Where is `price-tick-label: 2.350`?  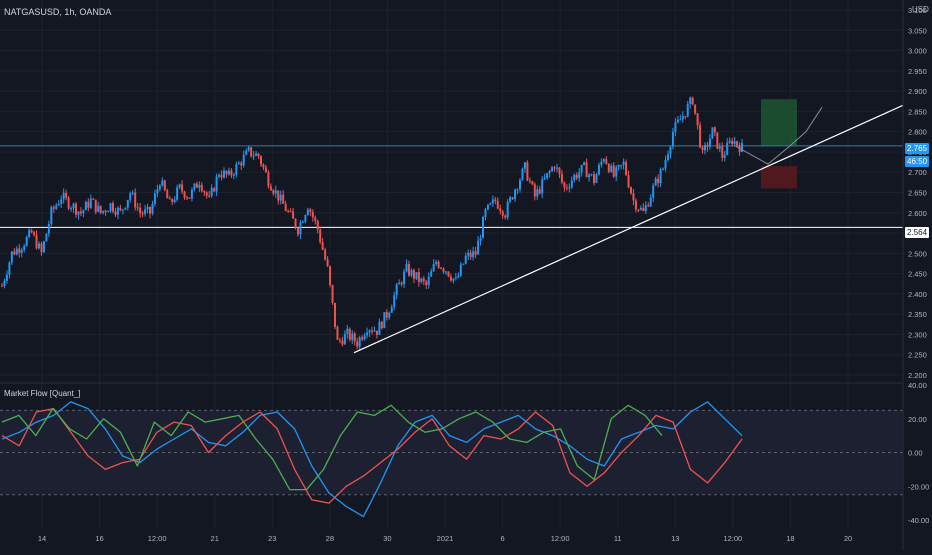 price-tick-label: 2.350 is located at coordinates (917, 314).